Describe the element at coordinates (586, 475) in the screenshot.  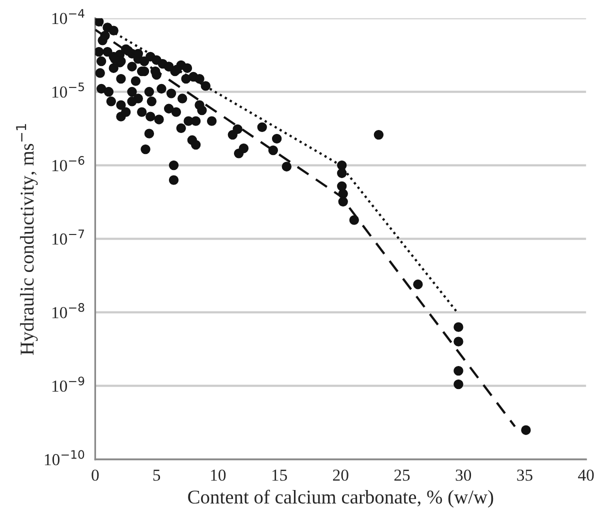
I see `x-tick-label: 40` at that location.